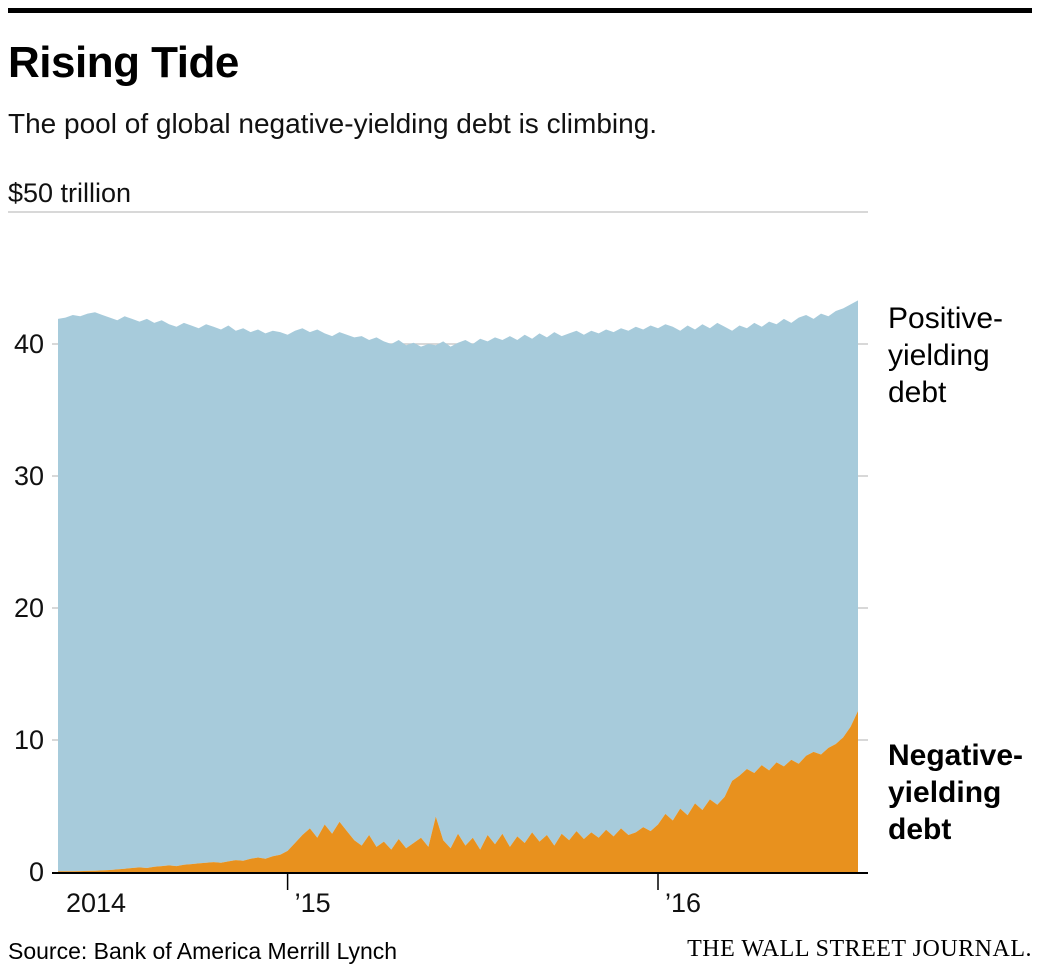 This screenshot has width=1042, height=971. I want to click on y-axis-unit-label: $50 trillion, so click(70, 193).